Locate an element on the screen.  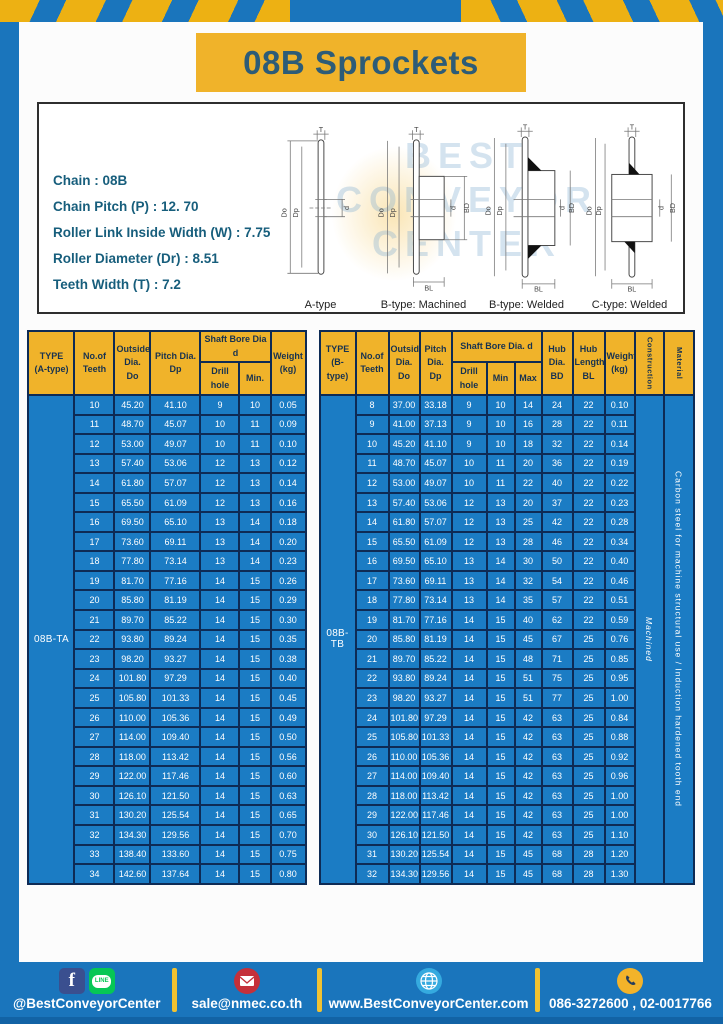
table-cell: 23 is located at coordinates (94, 659).